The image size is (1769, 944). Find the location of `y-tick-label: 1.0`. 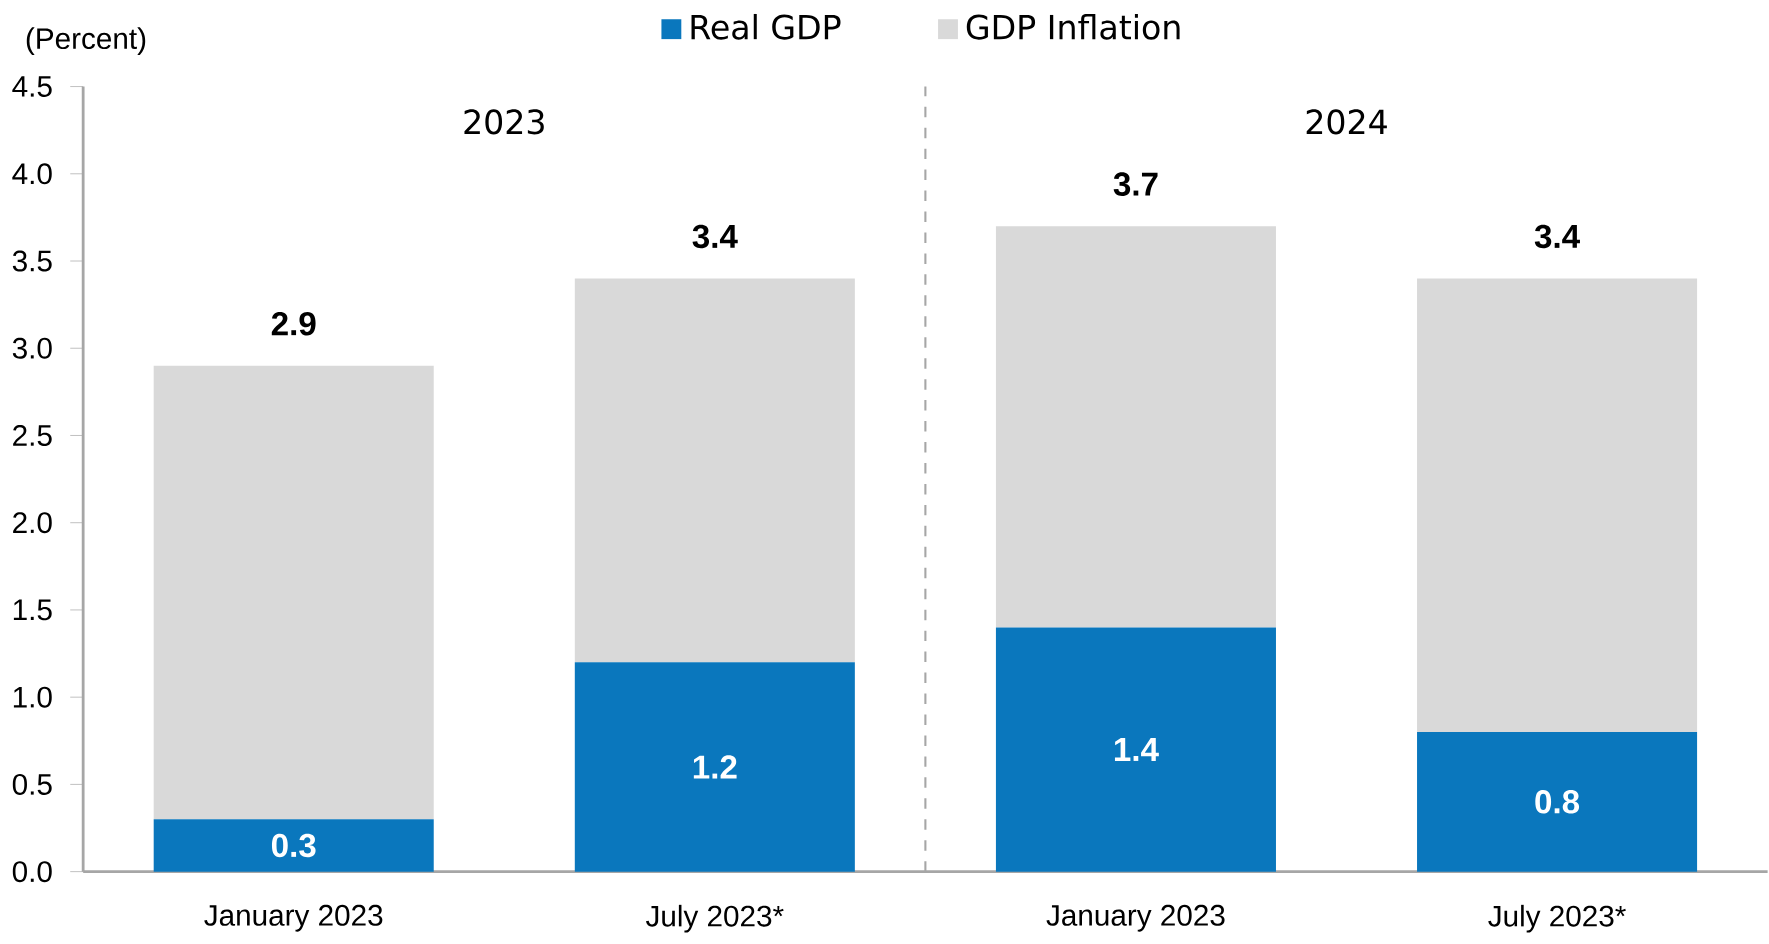

y-tick-label: 1.0 is located at coordinates (32, 697).